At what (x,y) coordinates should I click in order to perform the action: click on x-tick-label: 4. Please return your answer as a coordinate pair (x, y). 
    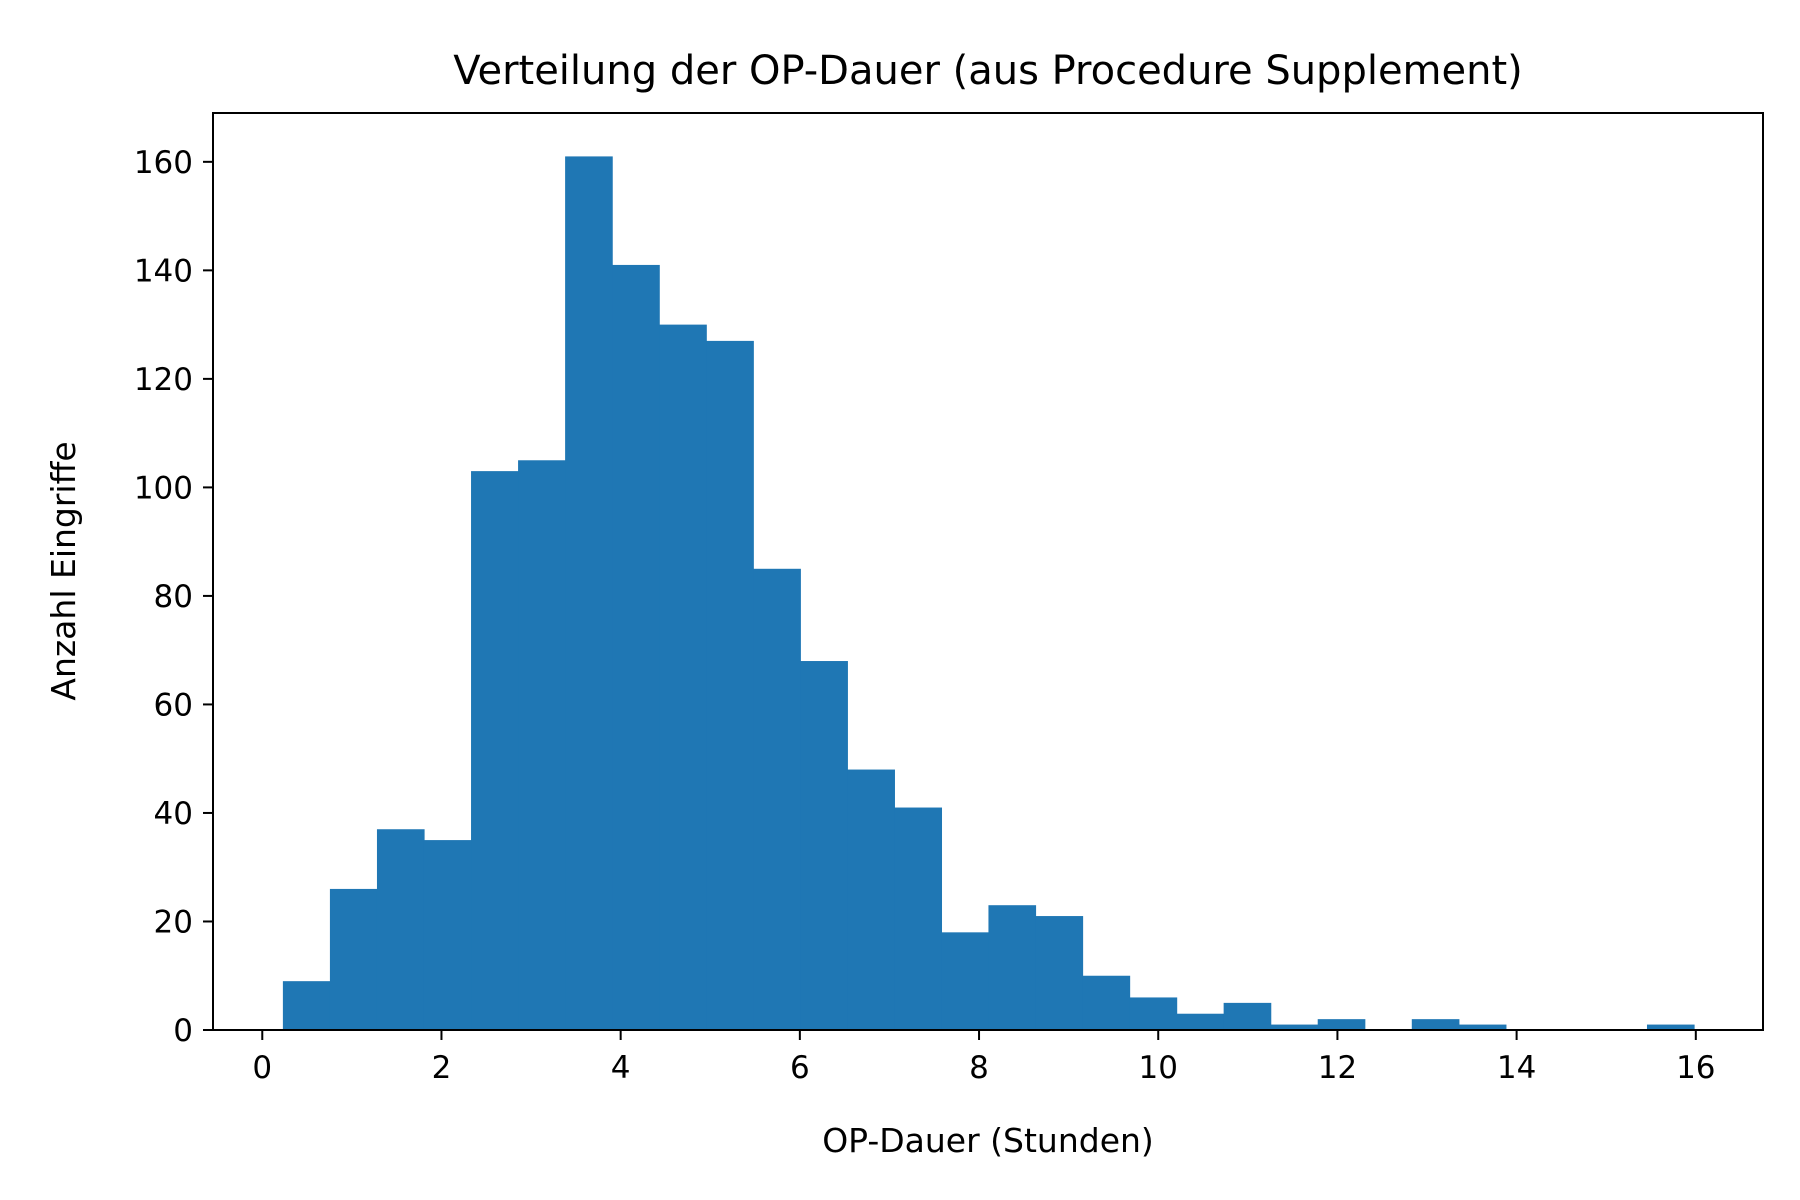
    Looking at the image, I should click on (621, 1068).